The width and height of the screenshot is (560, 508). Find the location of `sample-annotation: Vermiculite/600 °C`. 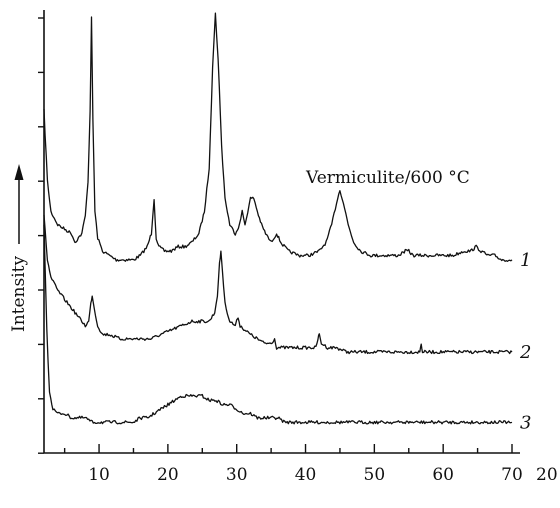

sample-annotation: Vermiculite/600 °C is located at coordinates (387, 178).